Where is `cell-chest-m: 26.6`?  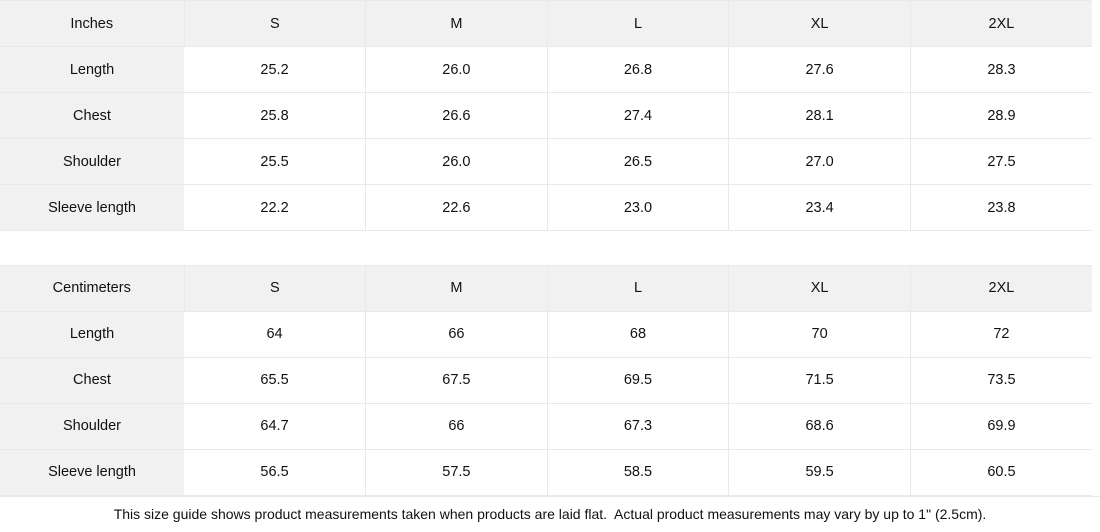
cell-chest-m: 26.6 is located at coordinates (456, 115).